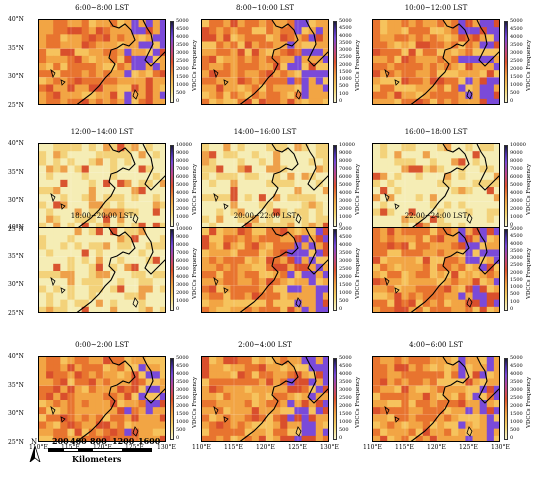 The height and width of the screenshot is (495, 550). Describe the element at coordinates (60, 441) in the screenshot. I see `scale-tick-200: 200` at that location.